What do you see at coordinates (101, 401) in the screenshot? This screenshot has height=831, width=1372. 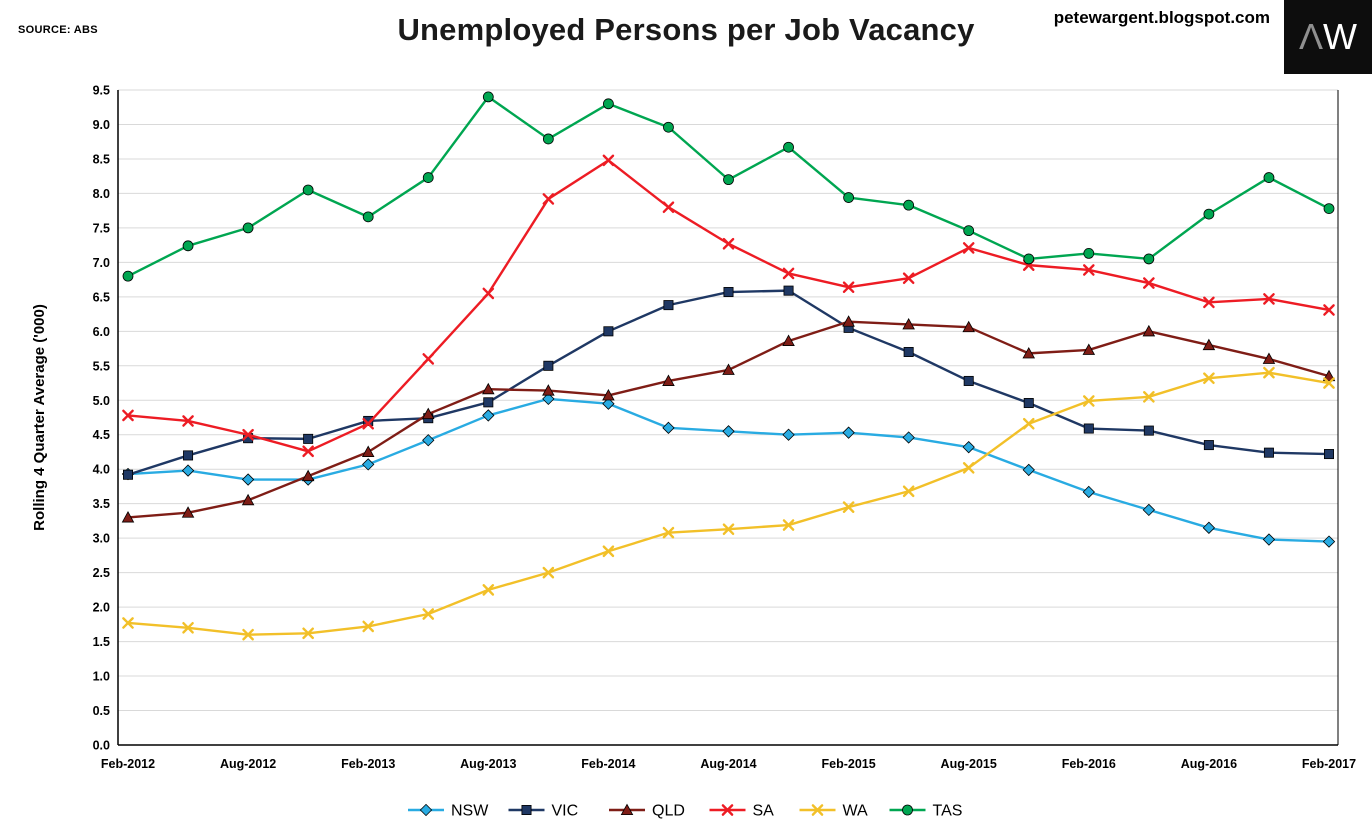 I see `y-tick-label: 5.0` at bounding box center [101, 401].